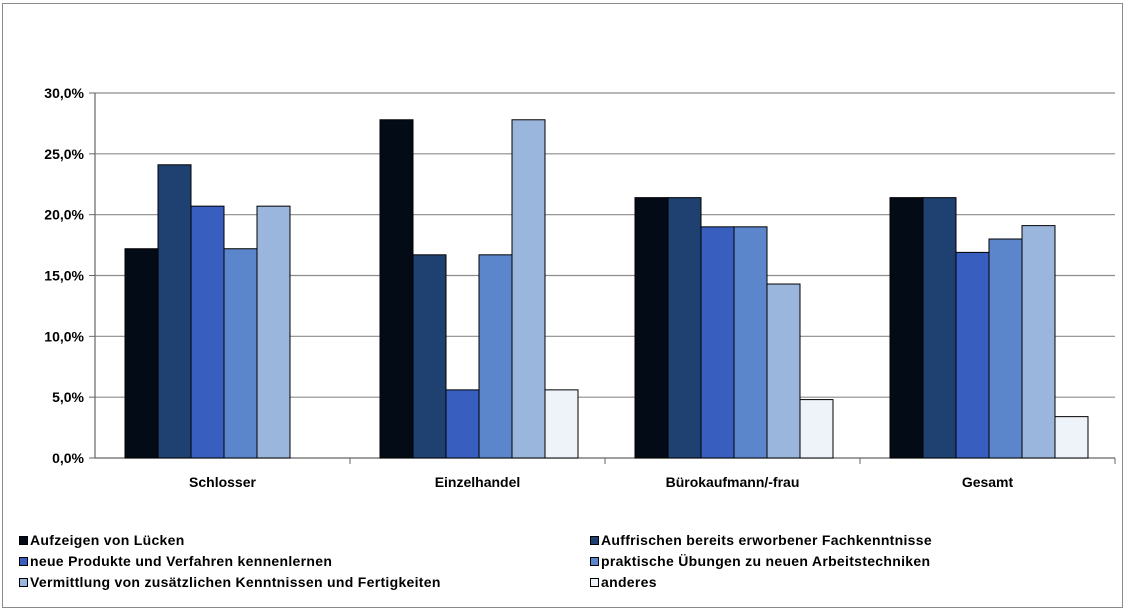 This screenshot has width=1127, height=608. I want to click on legend-item: neue Produkte und Verfahren kennenlernen, so click(175, 561).